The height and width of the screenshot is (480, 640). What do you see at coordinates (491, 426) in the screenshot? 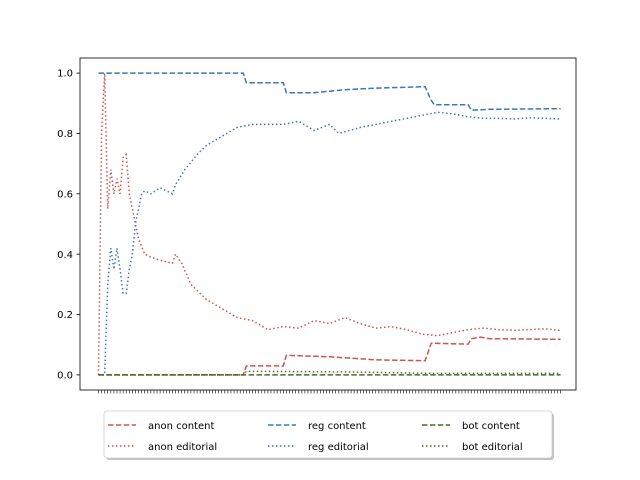
I see `legend-label: bot content` at bounding box center [491, 426].